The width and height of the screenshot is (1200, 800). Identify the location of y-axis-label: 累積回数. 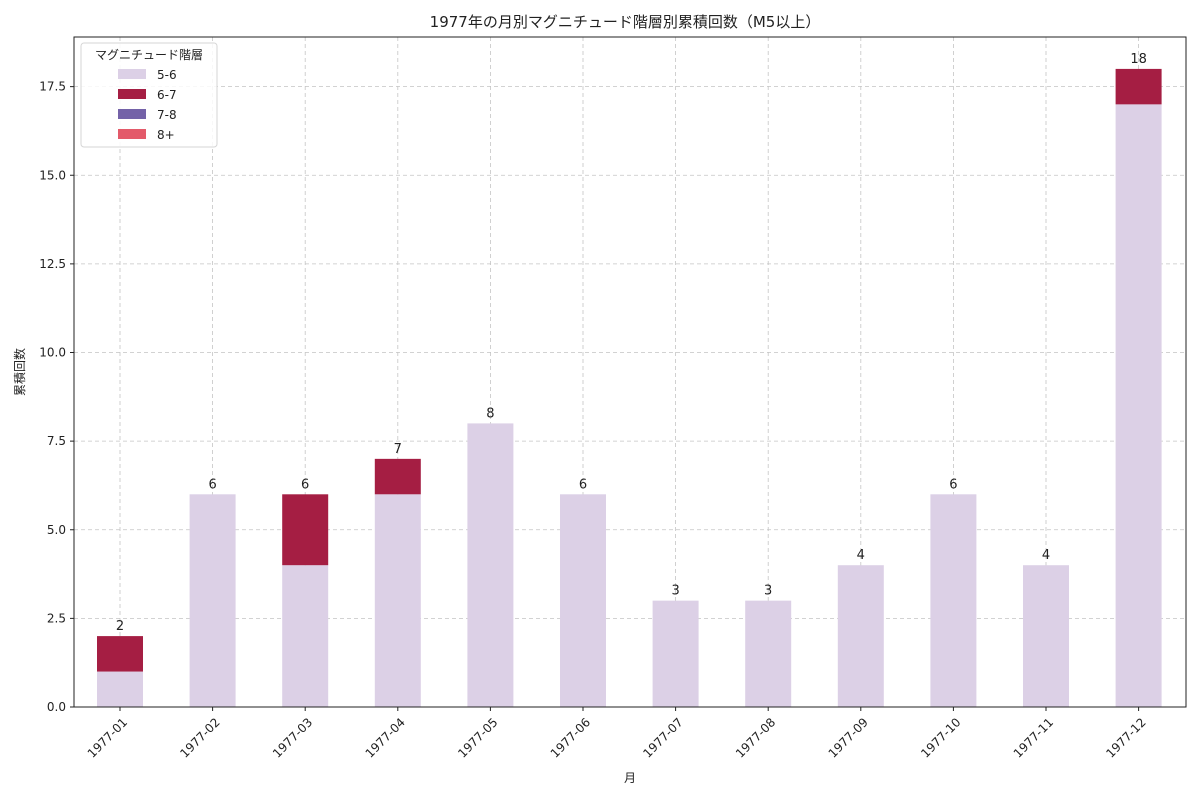
(19, 372).